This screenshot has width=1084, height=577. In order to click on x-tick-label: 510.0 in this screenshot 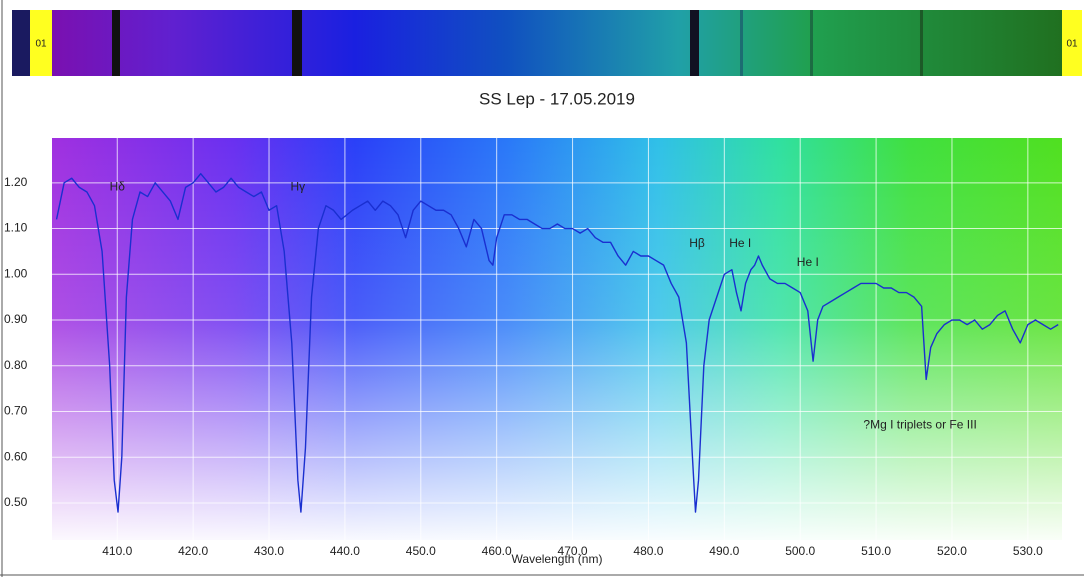, I will do `click(876, 551)`.